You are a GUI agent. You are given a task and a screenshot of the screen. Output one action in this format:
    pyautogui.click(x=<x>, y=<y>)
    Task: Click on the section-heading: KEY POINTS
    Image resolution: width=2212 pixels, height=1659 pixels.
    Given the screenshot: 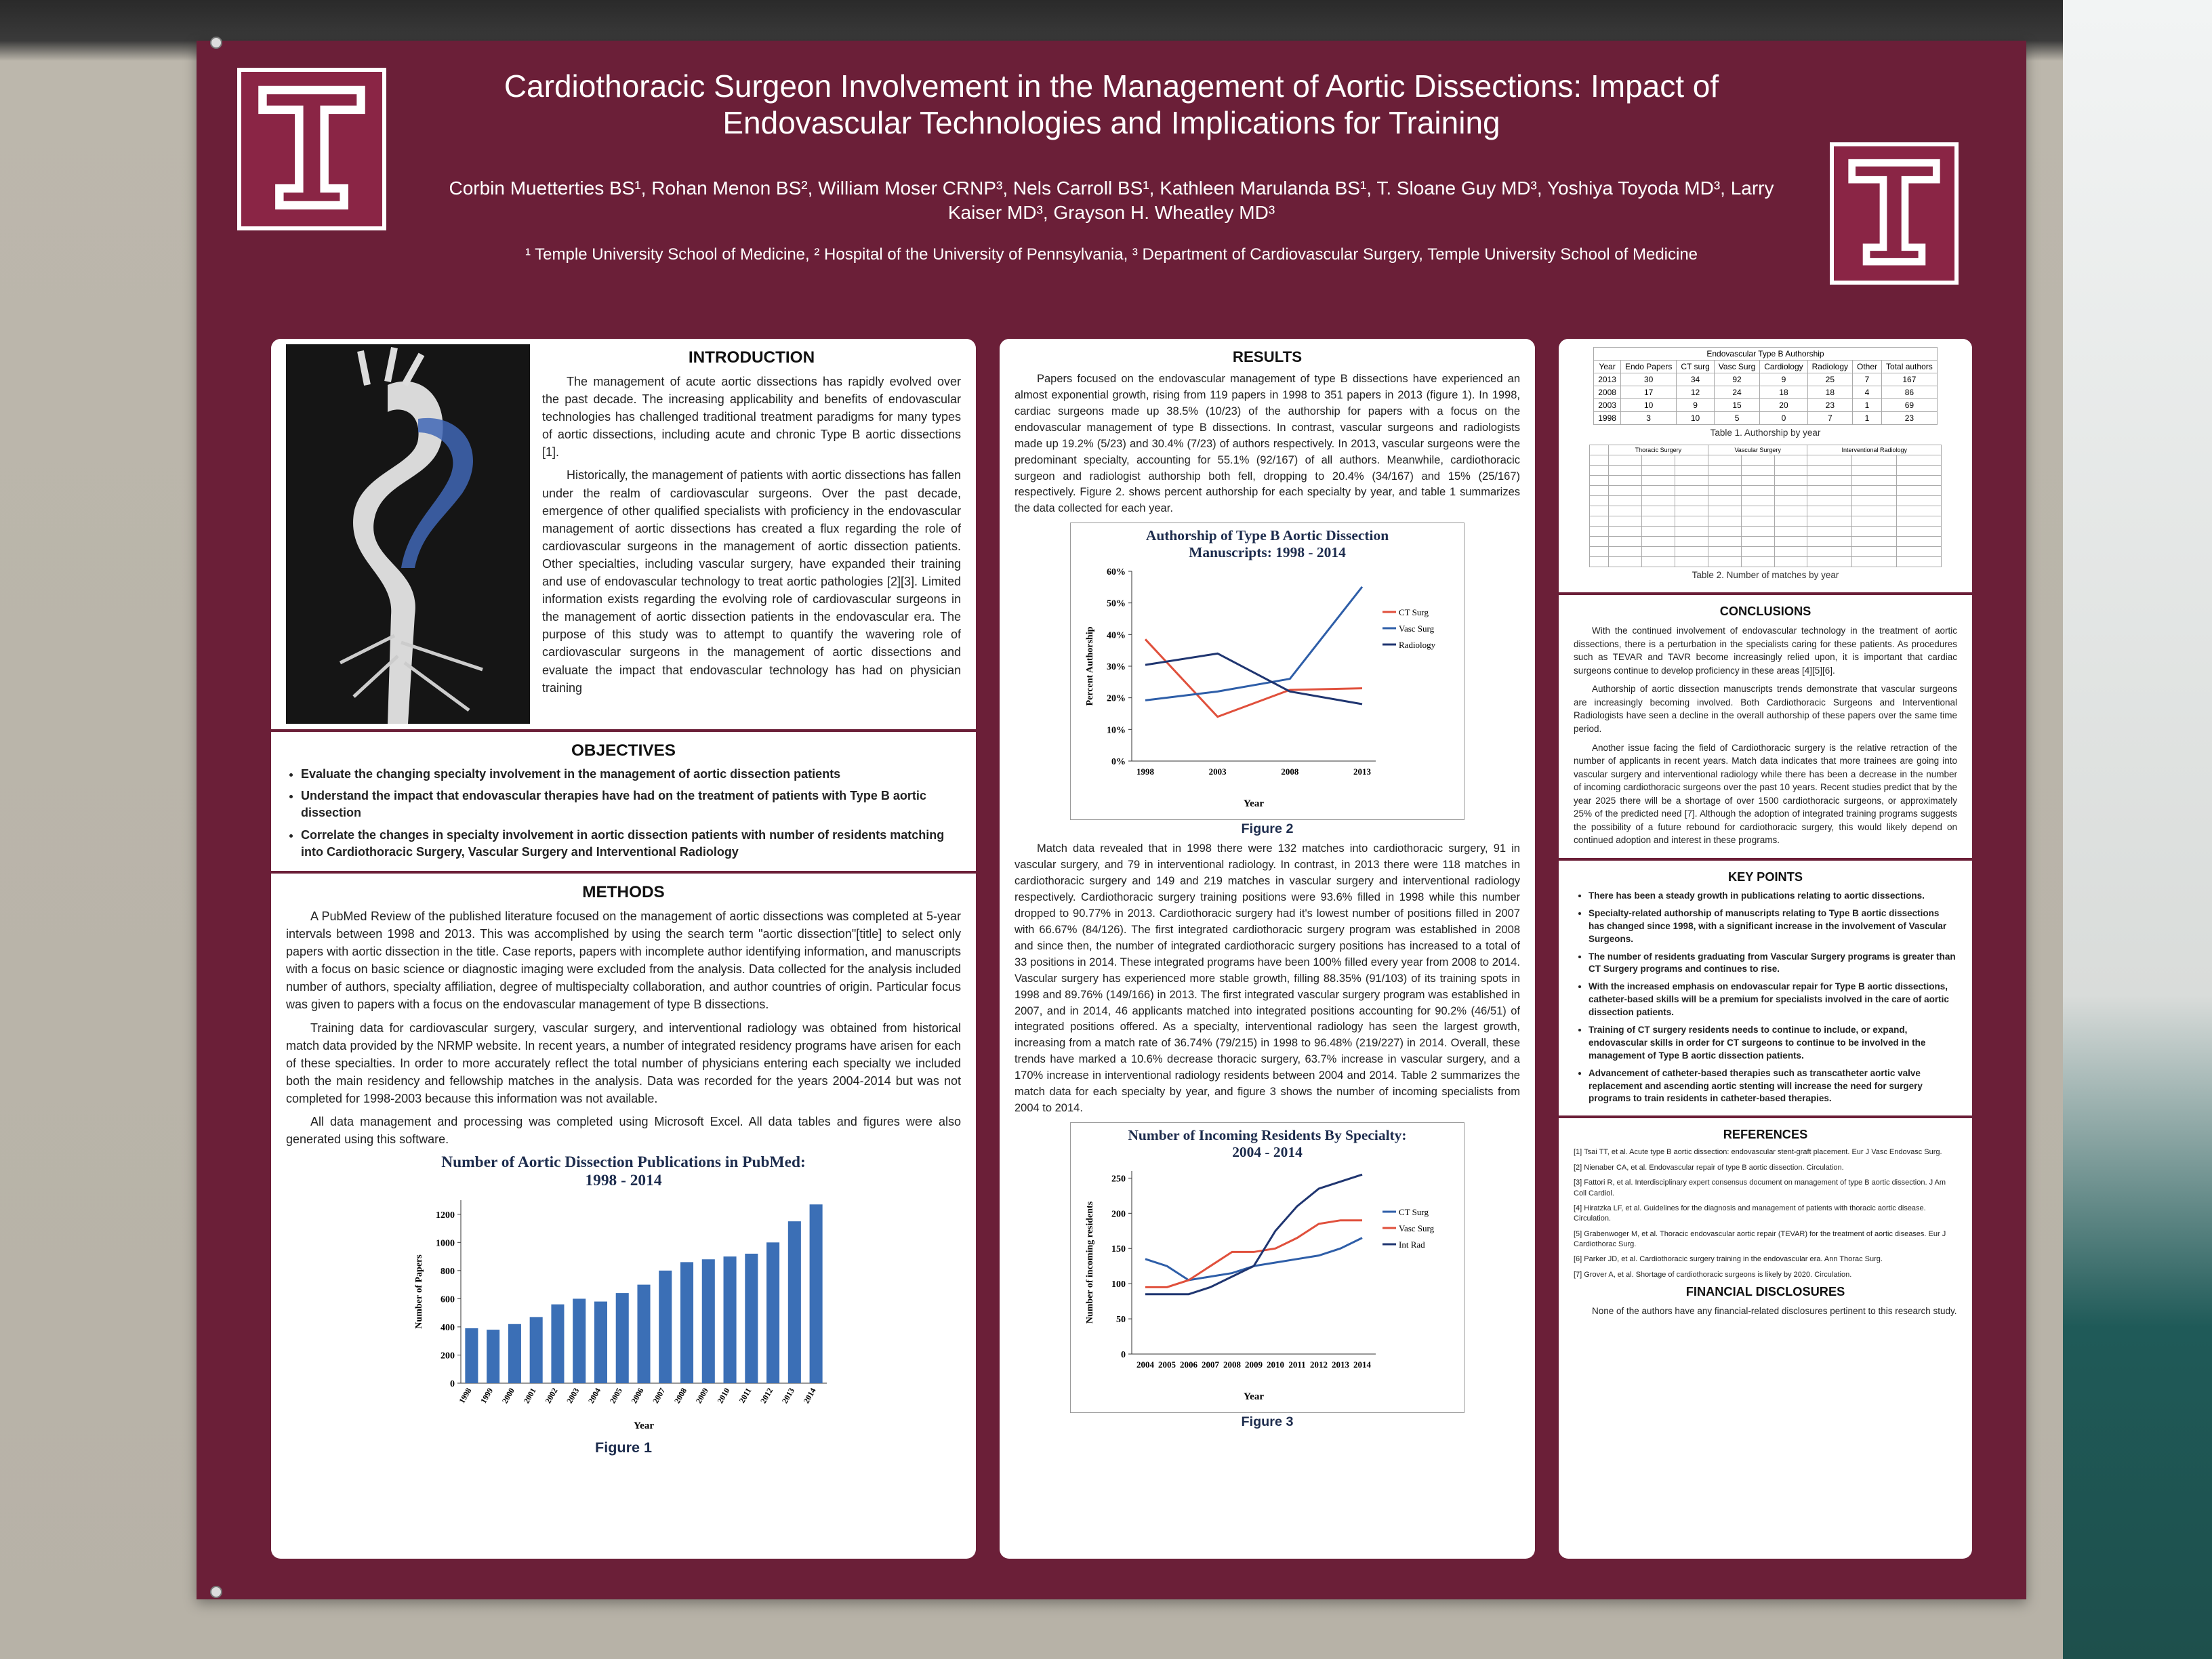 What is the action you would take?
    pyautogui.click(x=1765, y=877)
    